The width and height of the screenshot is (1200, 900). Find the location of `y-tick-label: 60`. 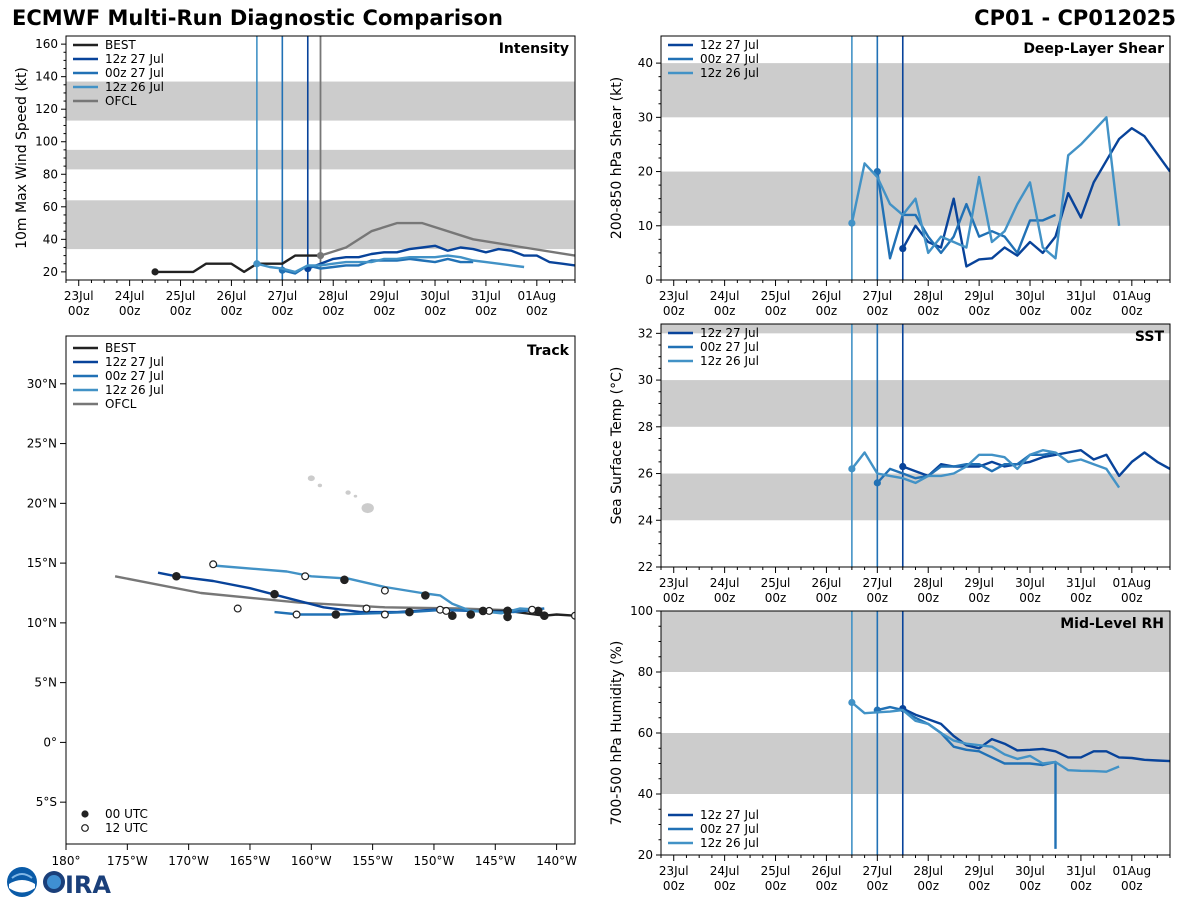

y-tick-label: 60 is located at coordinates (645, 733).